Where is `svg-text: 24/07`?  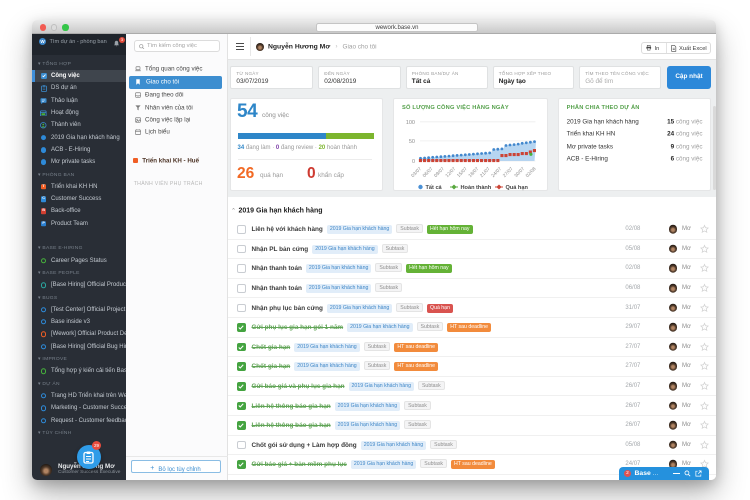 svg-text: 24/07 is located at coordinates (496, 172).